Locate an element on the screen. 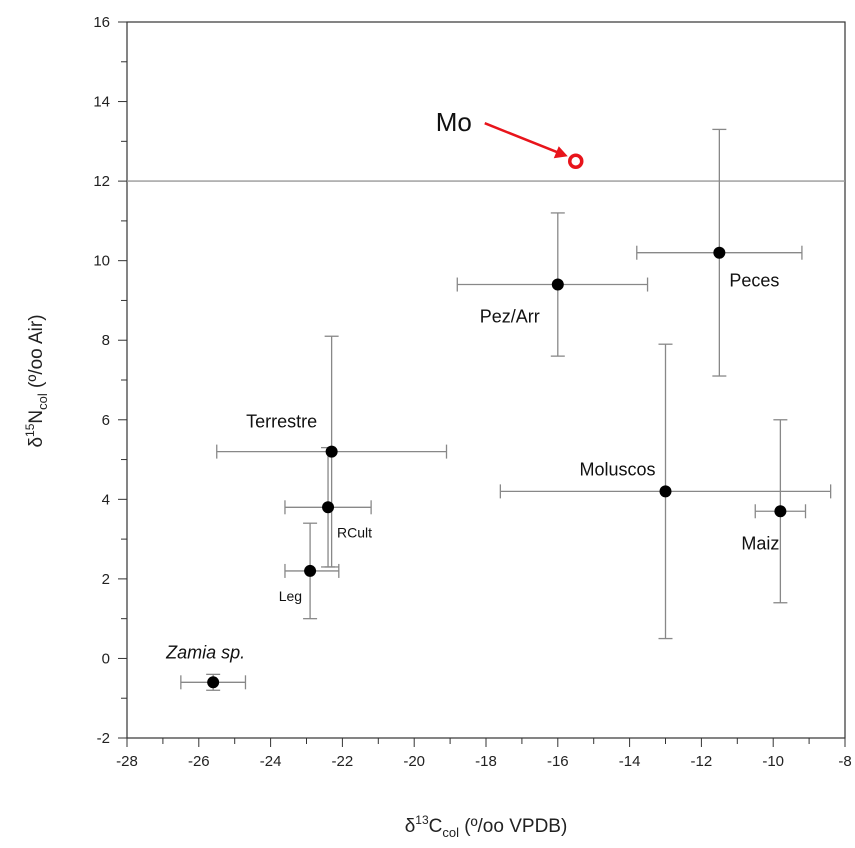 This screenshot has height=848, width=855. terrestre-point is located at coordinates (331, 451).